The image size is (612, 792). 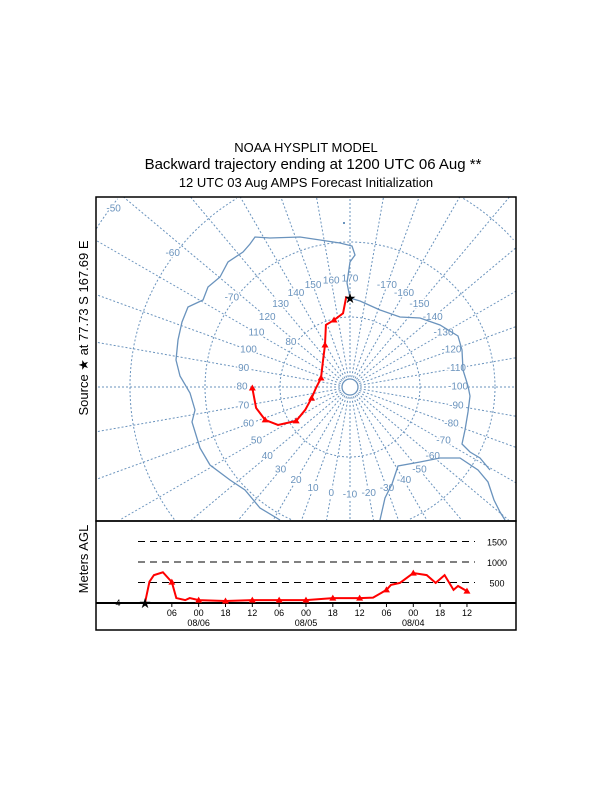 I want to click on date-label: 08/04, so click(x=413, y=623).